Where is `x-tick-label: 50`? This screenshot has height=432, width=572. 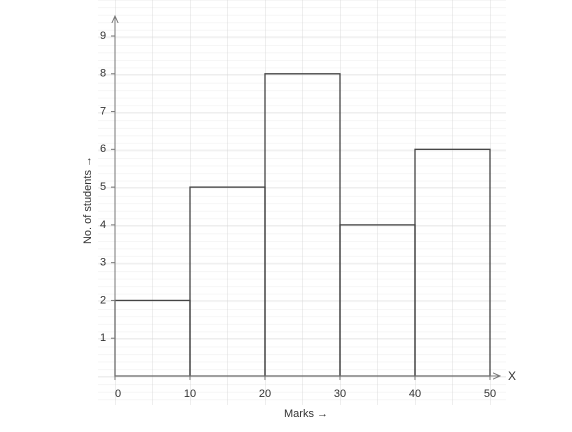 x-tick-label: 50 is located at coordinates (490, 394).